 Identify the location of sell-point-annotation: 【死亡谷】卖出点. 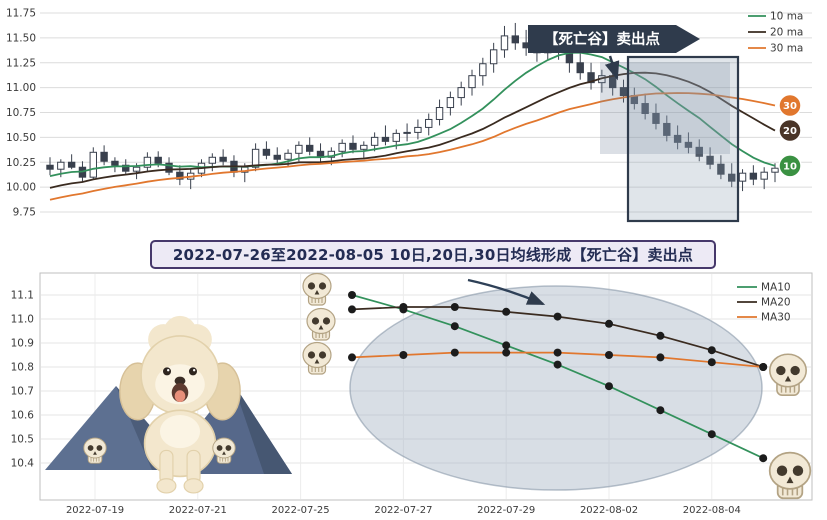
(614, 53).